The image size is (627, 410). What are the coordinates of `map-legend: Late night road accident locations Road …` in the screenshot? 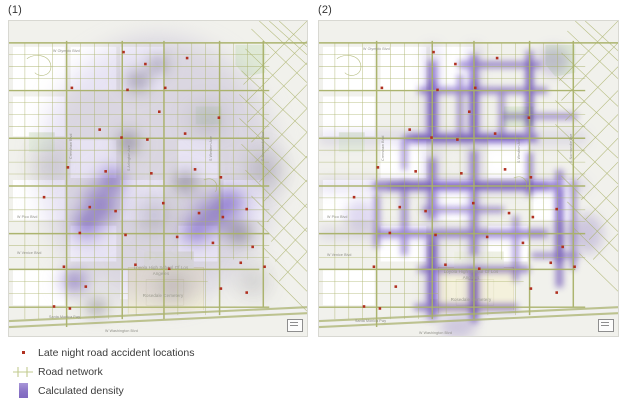 It's located at (158, 371).